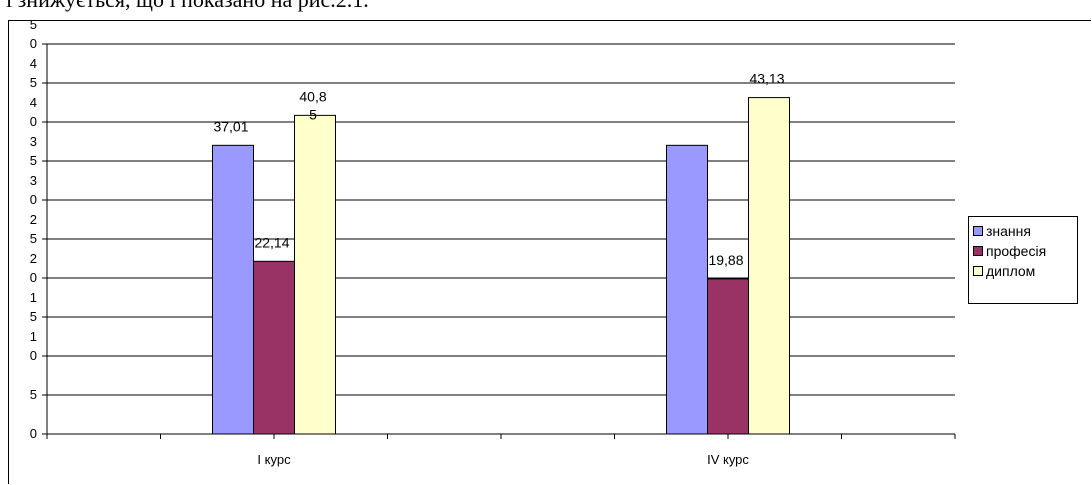 Image resolution: width=1092 pixels, height=485 pixels. I want to click on legend-item: професія, so click(1025, 250).